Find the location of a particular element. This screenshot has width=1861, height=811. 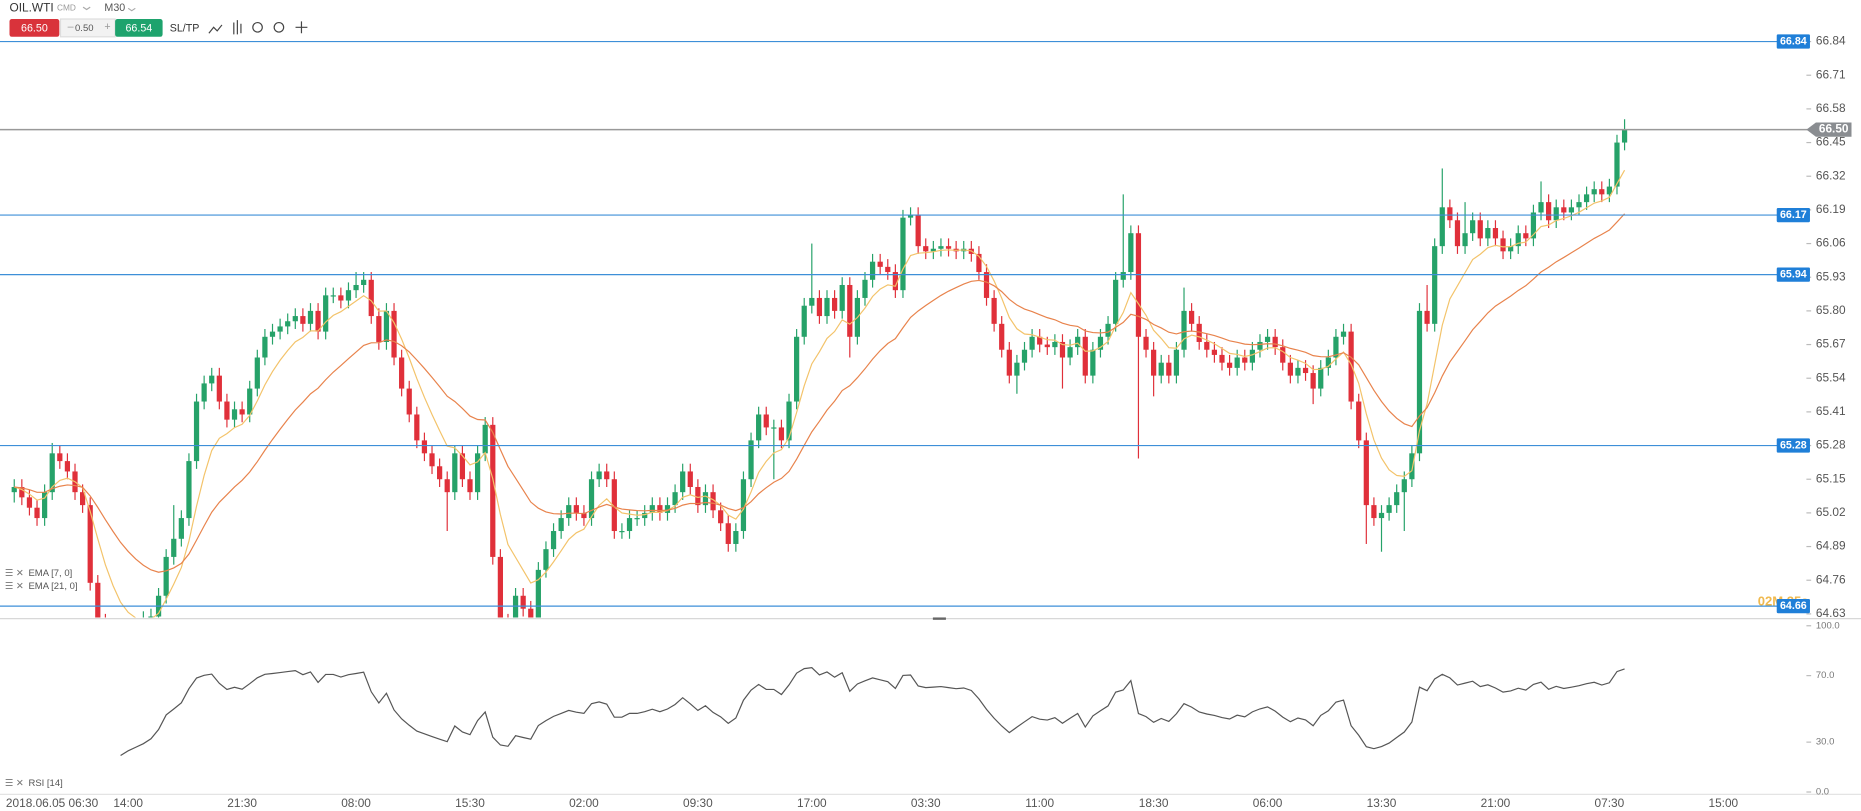

zoom-out-icon is located at coordinates (257, 27).